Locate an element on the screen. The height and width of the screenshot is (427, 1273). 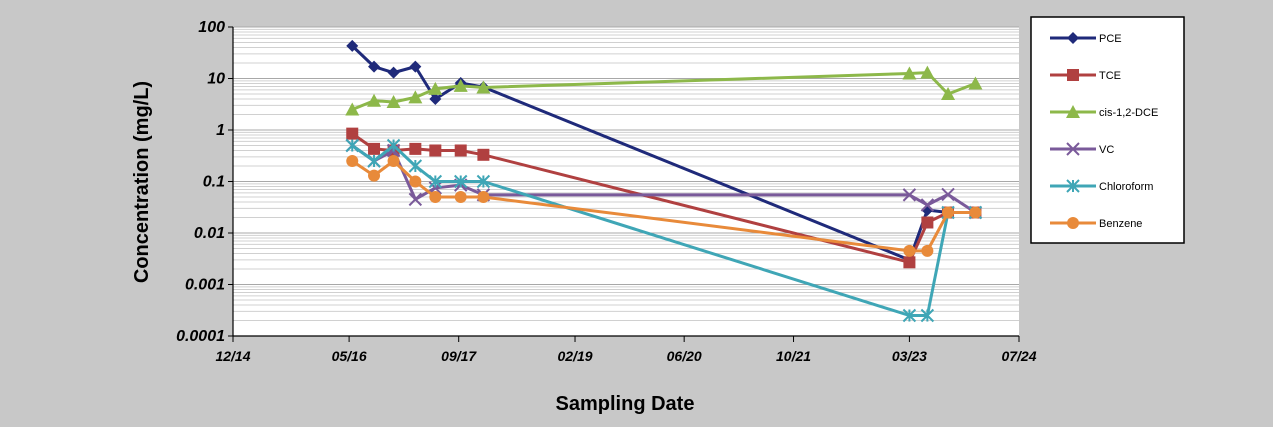
y-tick-label: 0.01 is located at coordinates (209, 233).